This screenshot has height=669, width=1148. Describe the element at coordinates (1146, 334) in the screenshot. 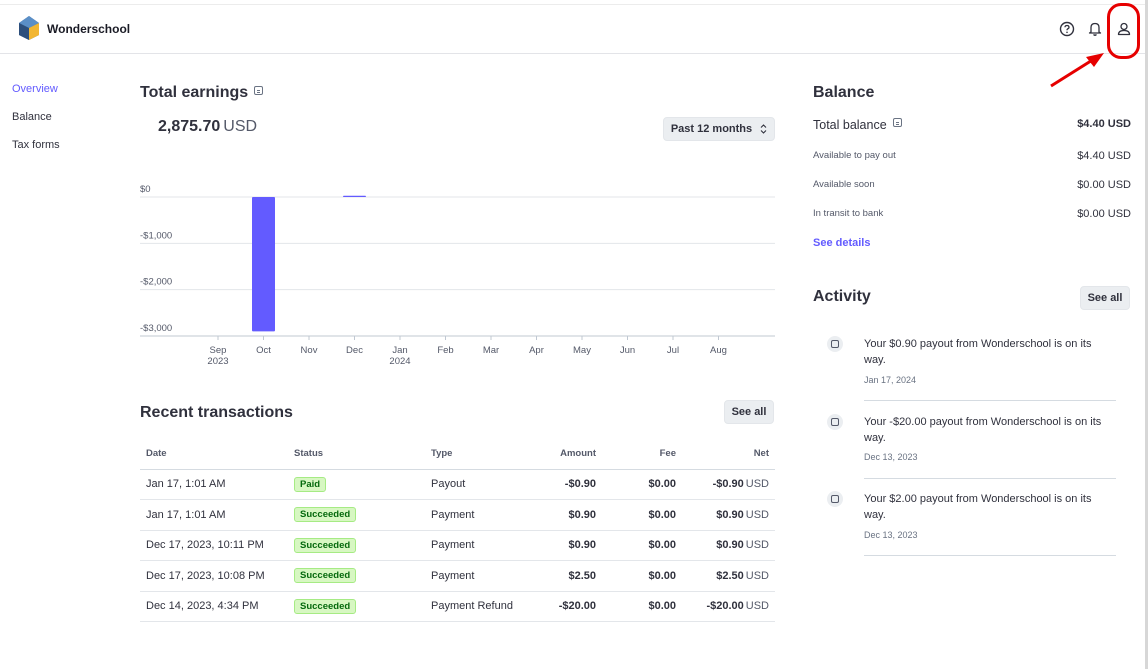

I see `window-edge` at that location.